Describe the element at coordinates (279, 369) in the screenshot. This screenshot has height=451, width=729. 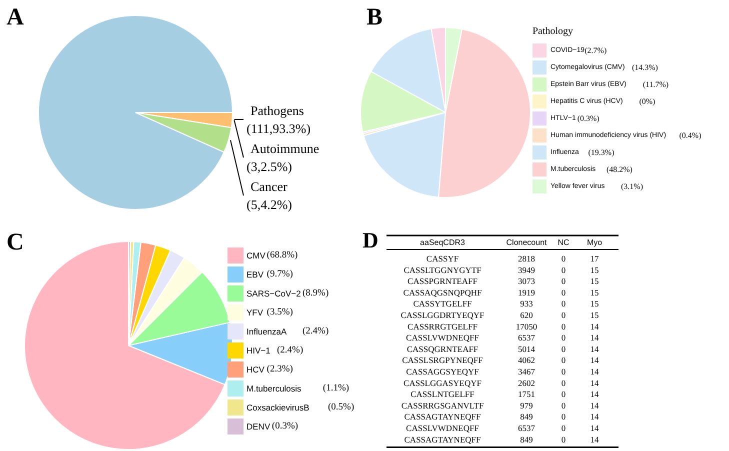
I see `data-label: (2.3%)` at that location.